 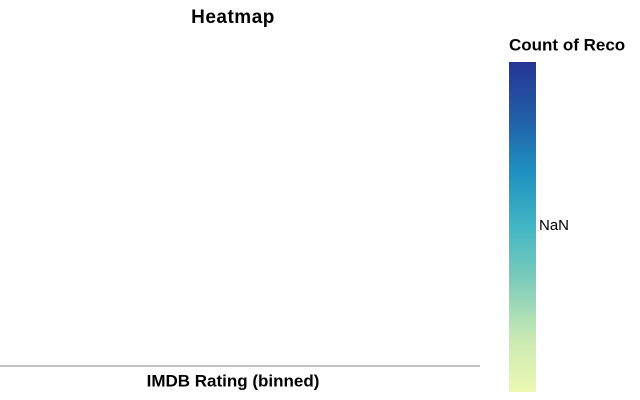 I want to click on chart-title: Heatmap, so click(x=233, y=17).